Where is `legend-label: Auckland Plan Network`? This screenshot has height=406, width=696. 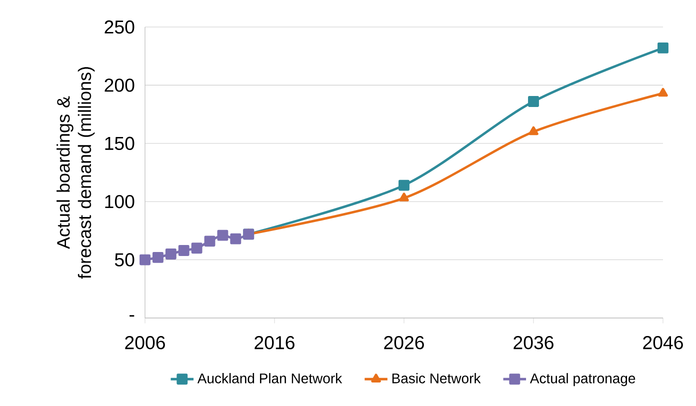
legend-label: Auckland Plan Network is located at coordinates (269, 378).